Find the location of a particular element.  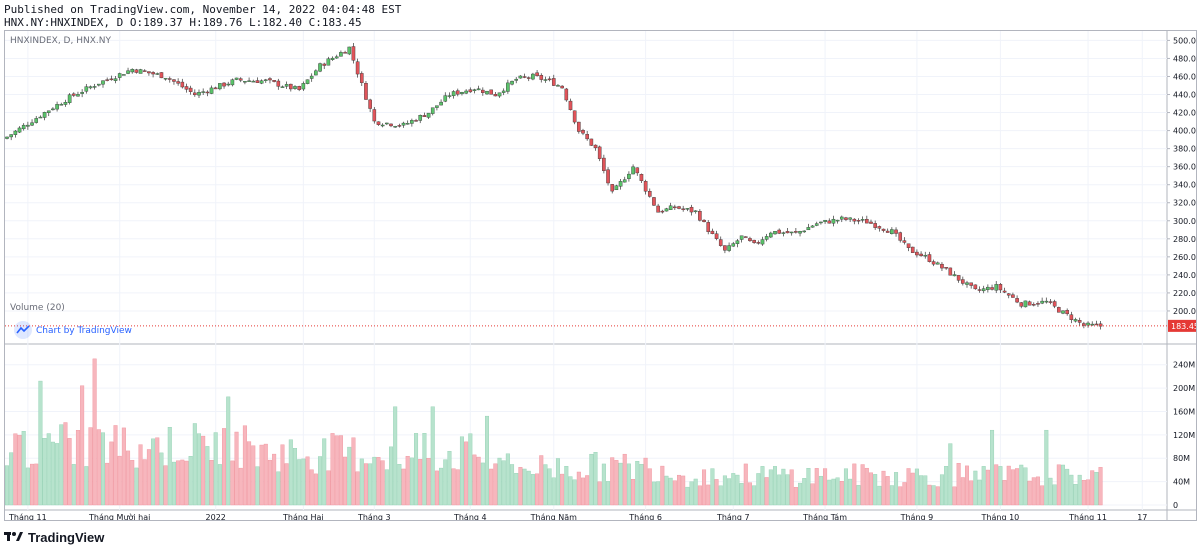

price-tick-label: 200.00 is located at coordinates (1184, 311).